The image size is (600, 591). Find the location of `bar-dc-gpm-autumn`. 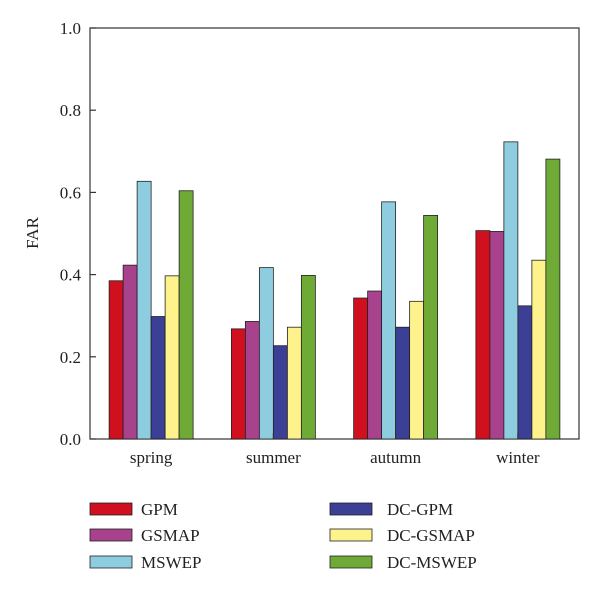

bar-dc-gpm-autumn is located at coordinates (403, 383).